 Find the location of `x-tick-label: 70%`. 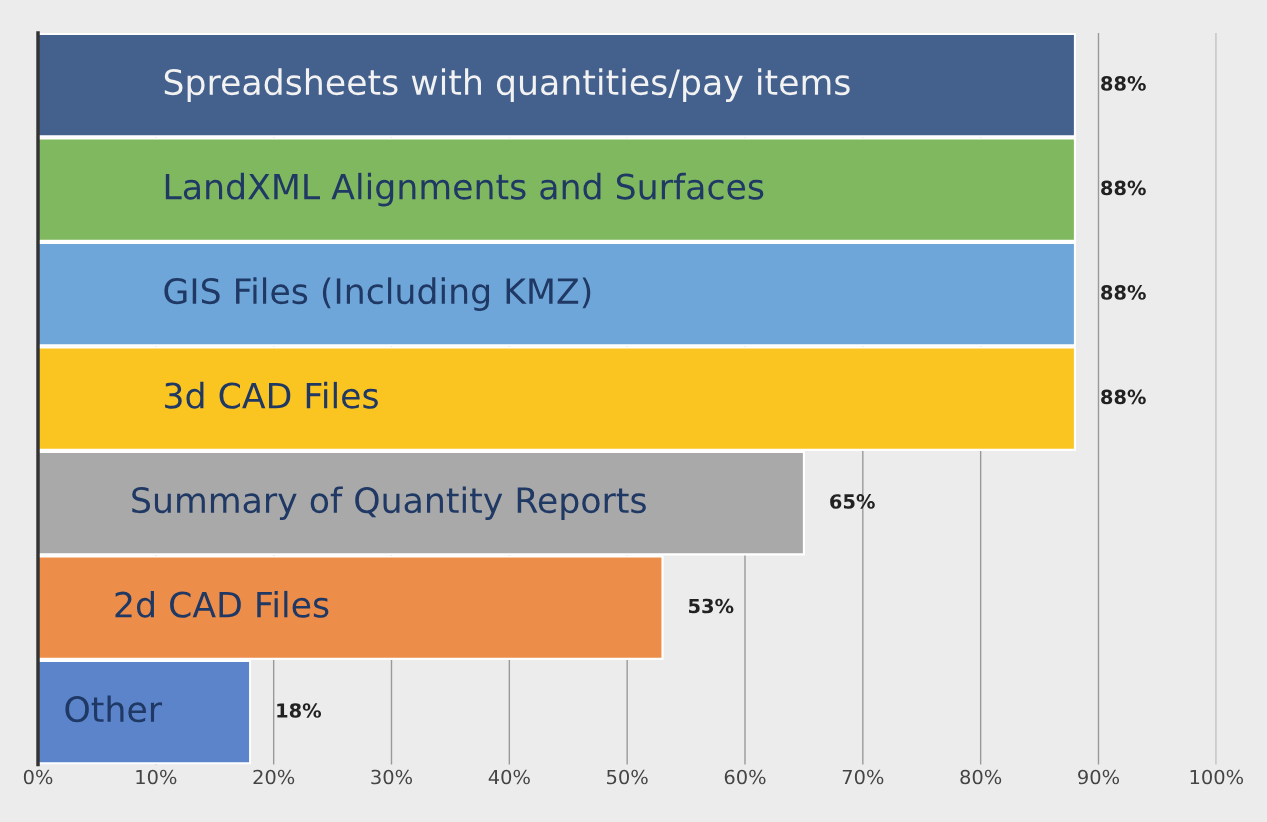

x-tick-label: 70% is located at coordinates (863, 777).